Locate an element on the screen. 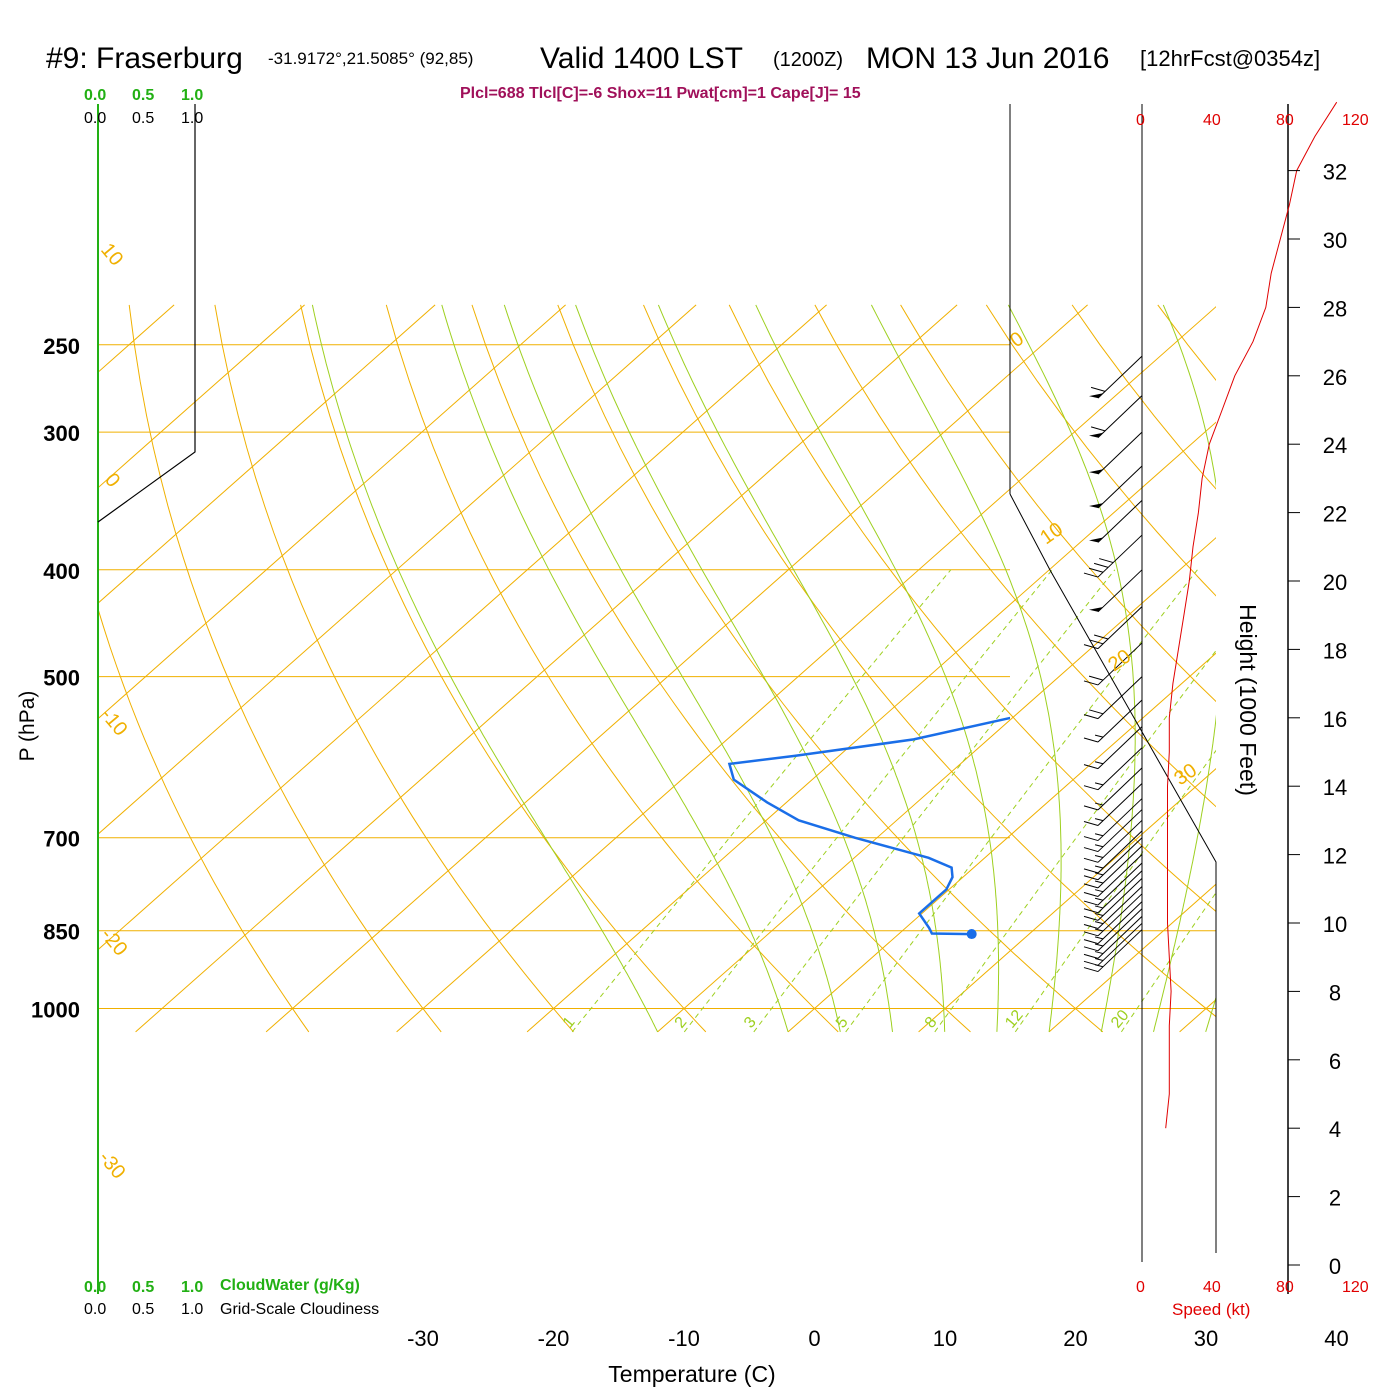 Image resolution: width=1400 pixels, height=1400 pixels. x-tick-label: -30 is located at coordinates (423, 1338).